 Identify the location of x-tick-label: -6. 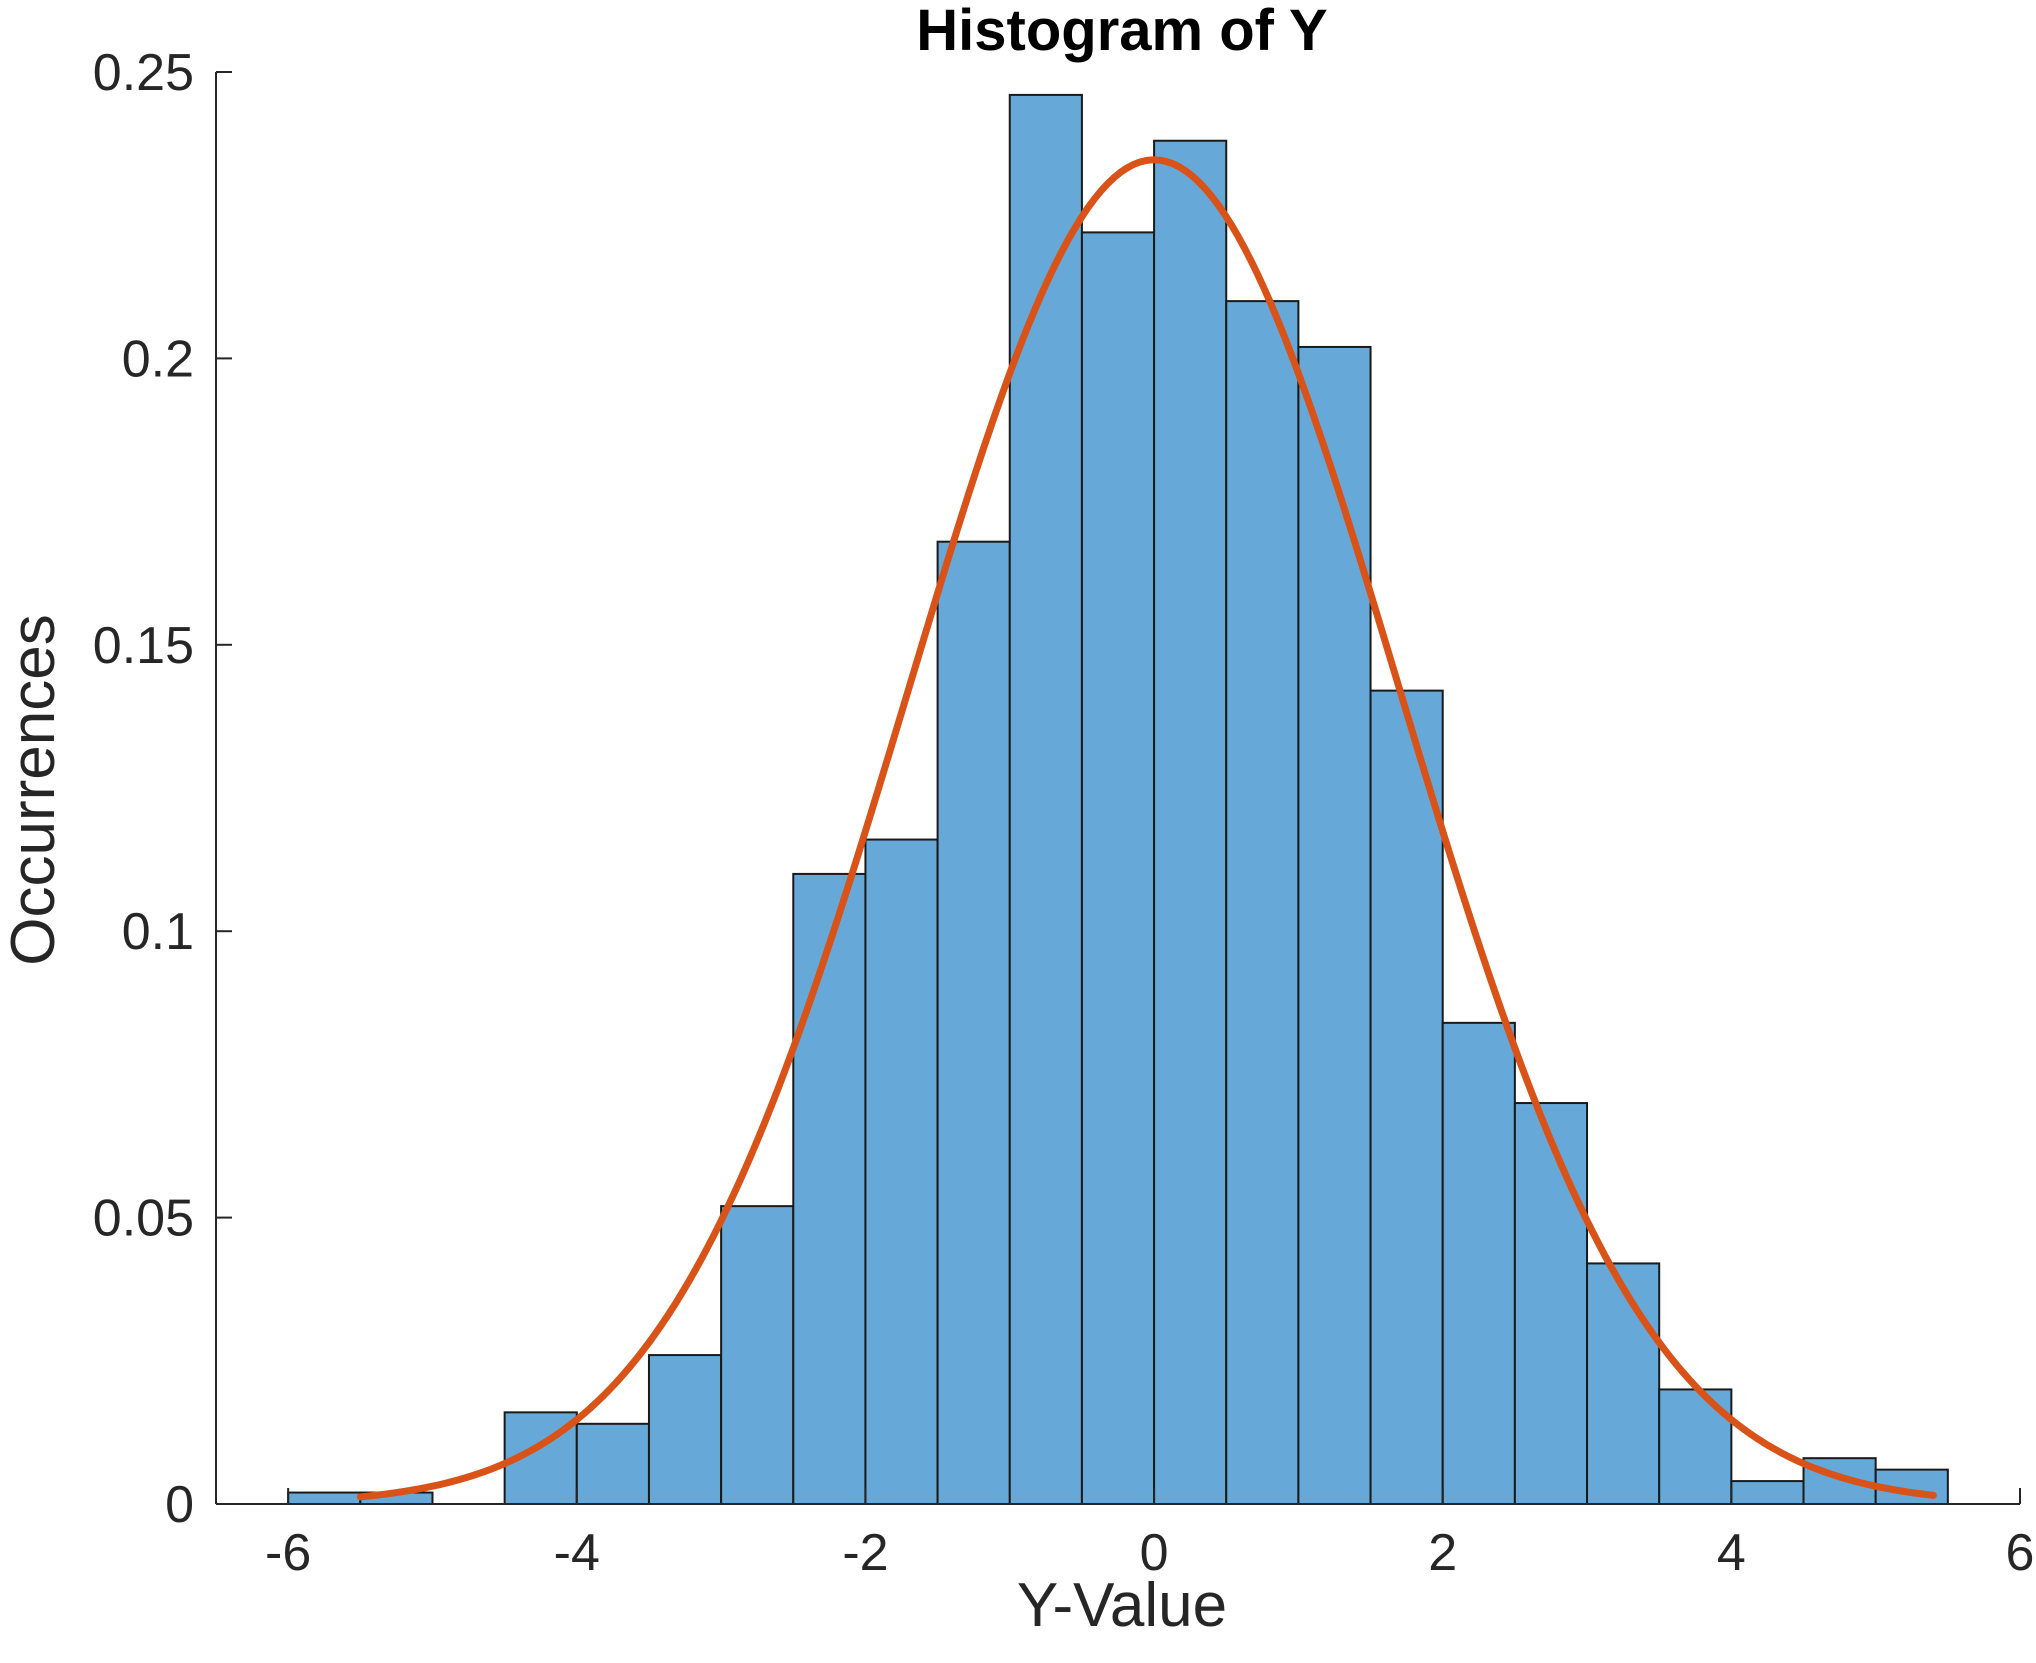
(288, 1553).